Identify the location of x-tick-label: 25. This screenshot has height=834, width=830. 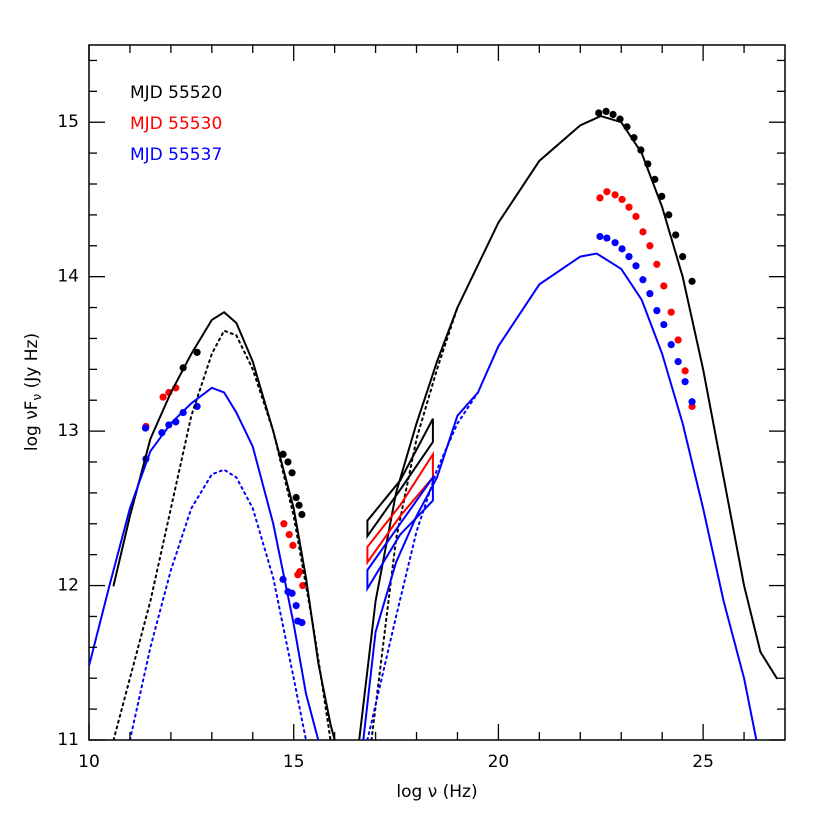
(703, 762).